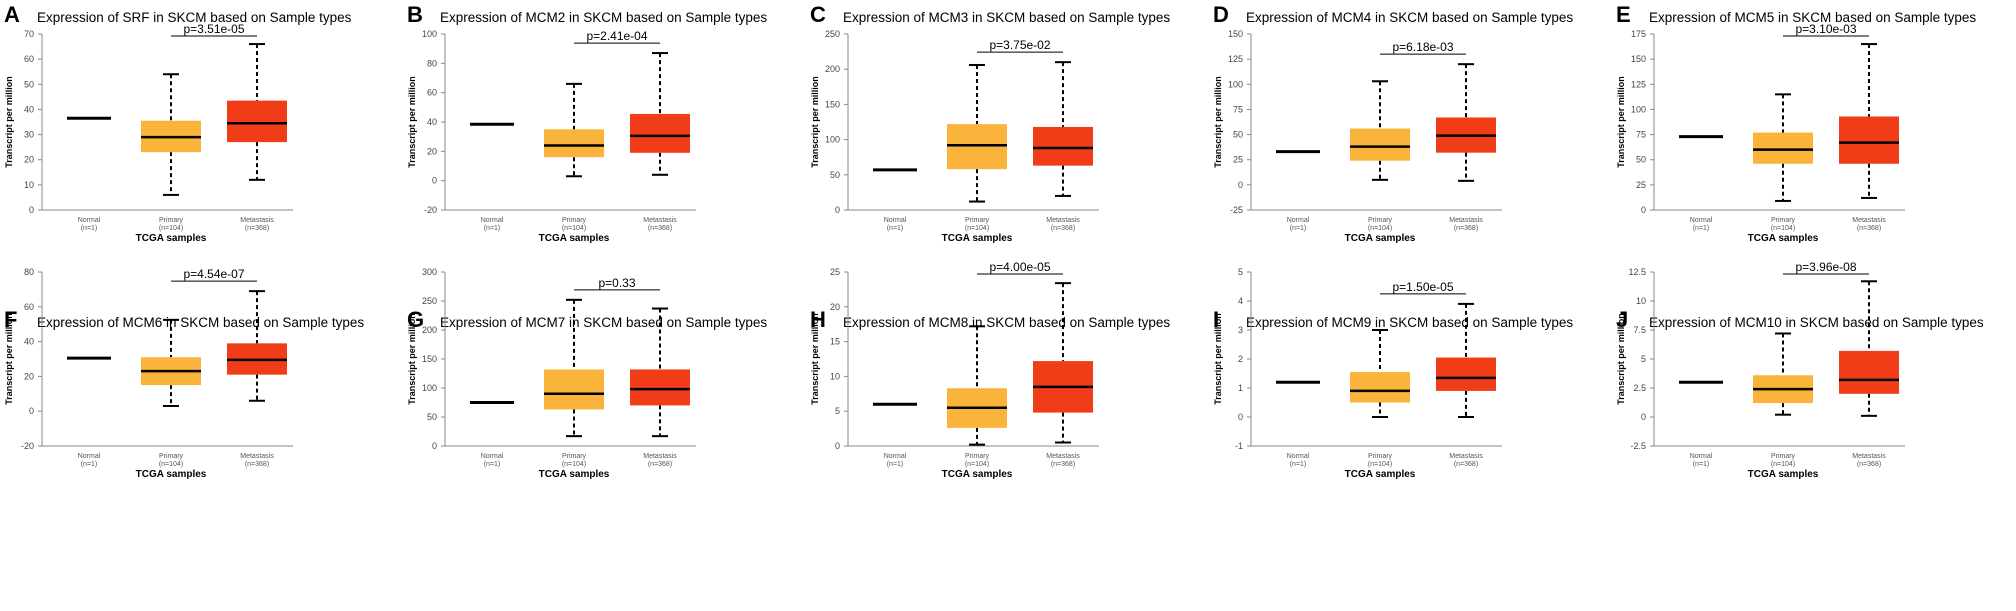 The height and width of the screenshot is (611, 2016). Describe the element at coordinates (832, 34) in the screenshot. I see `y-tick-label: 250` at that location.